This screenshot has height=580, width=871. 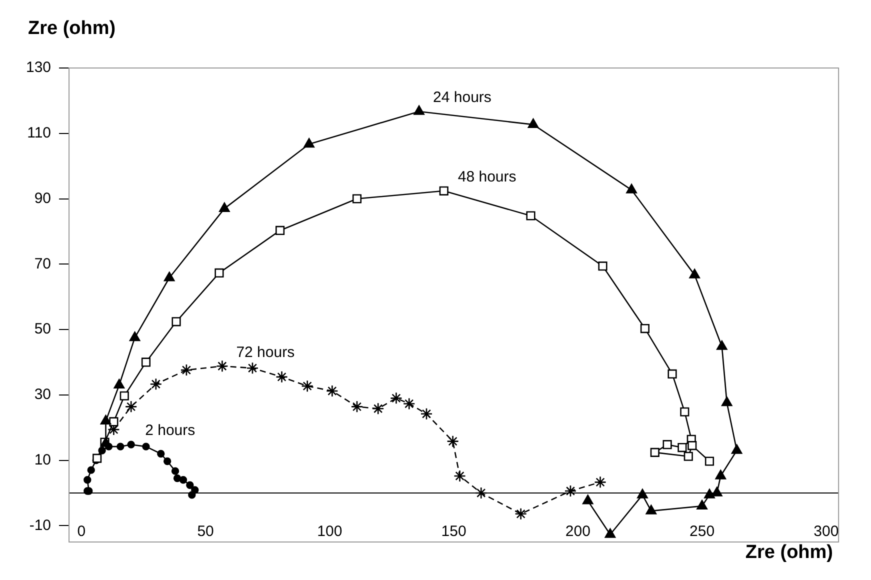 I want to click on y-tick-label: 90, so click(x=43, y=198).